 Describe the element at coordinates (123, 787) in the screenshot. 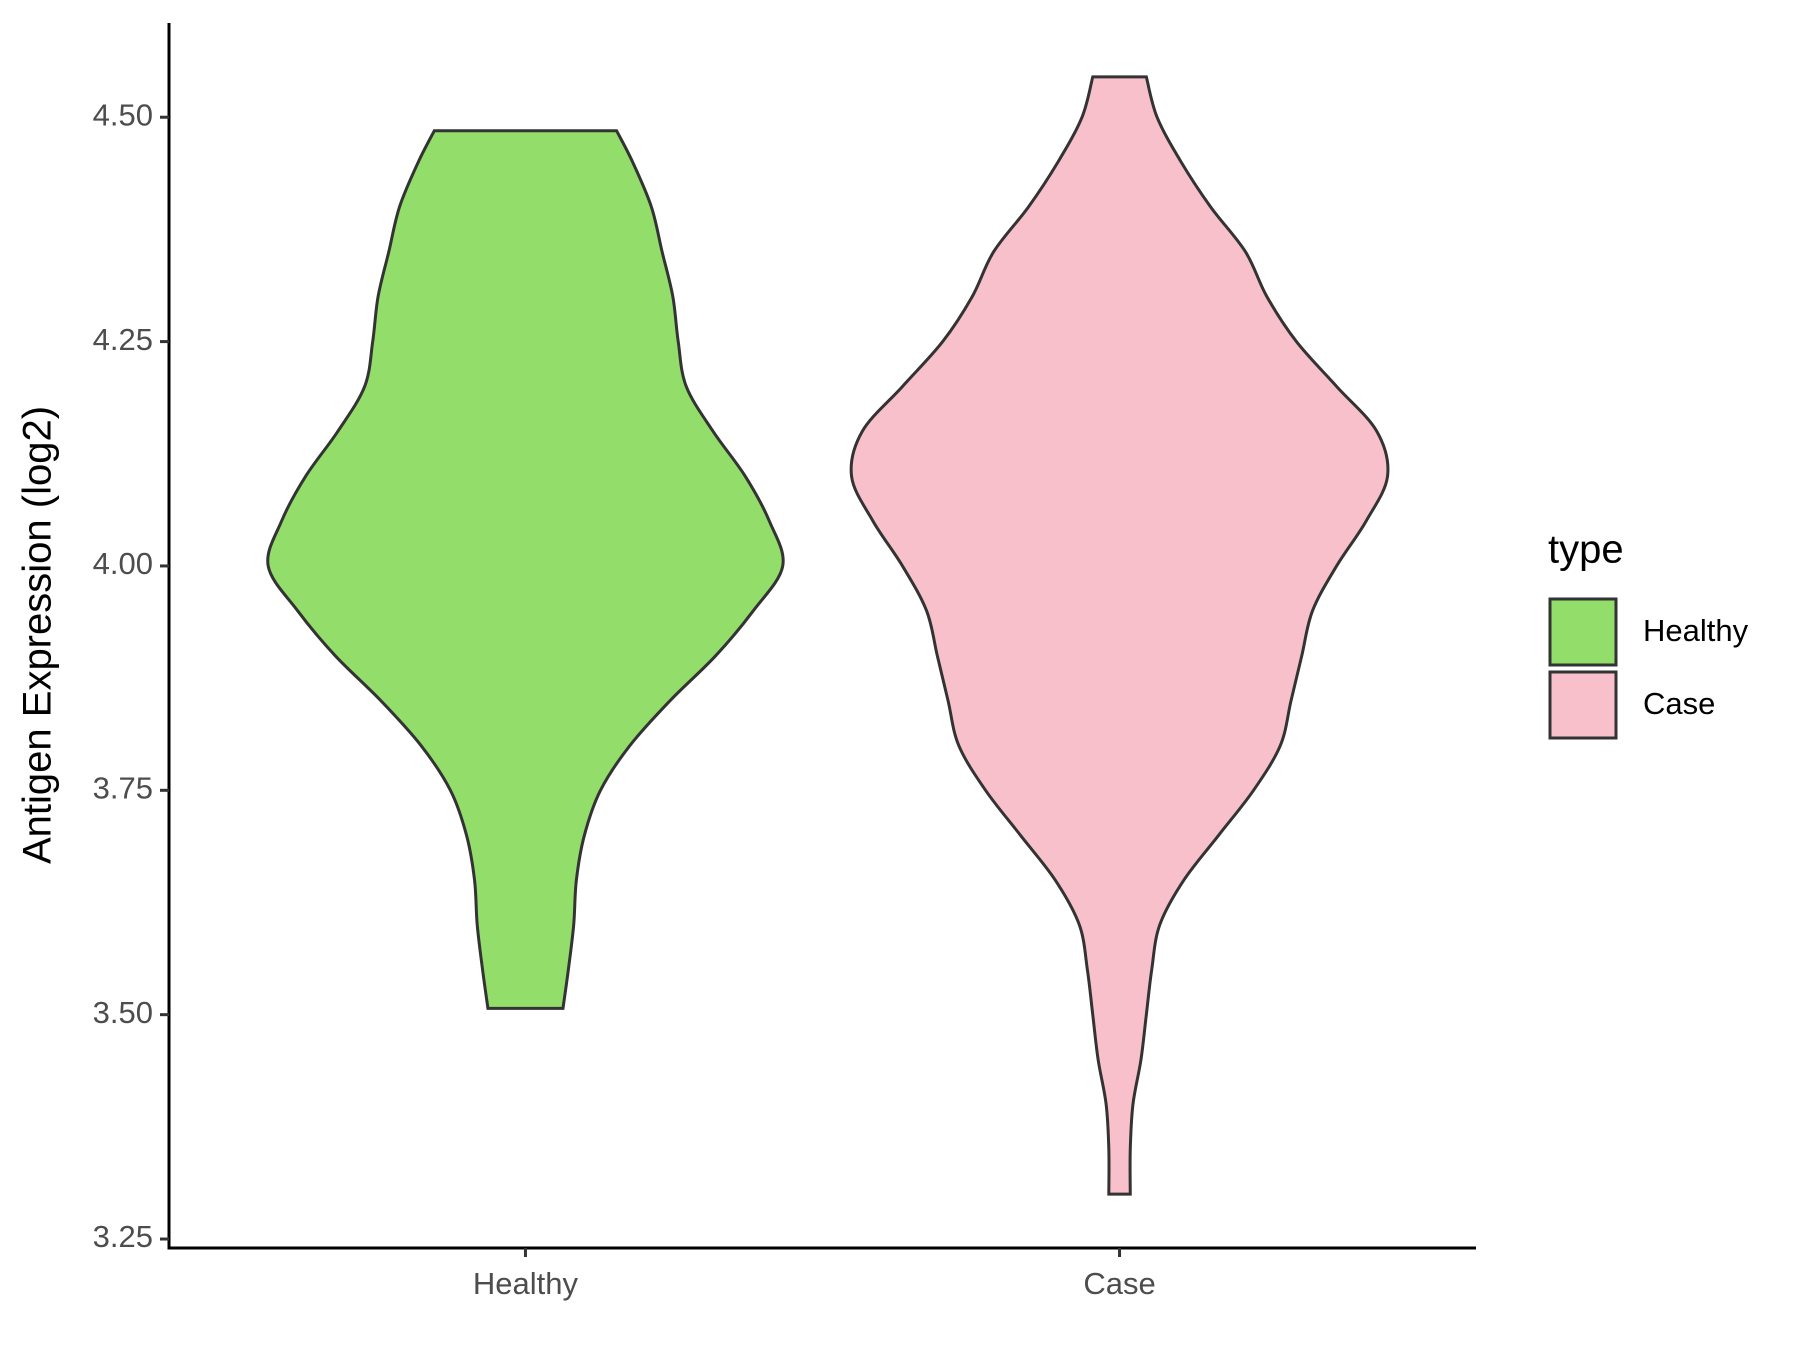

I see `y-tick-label: 3.75` at that location.